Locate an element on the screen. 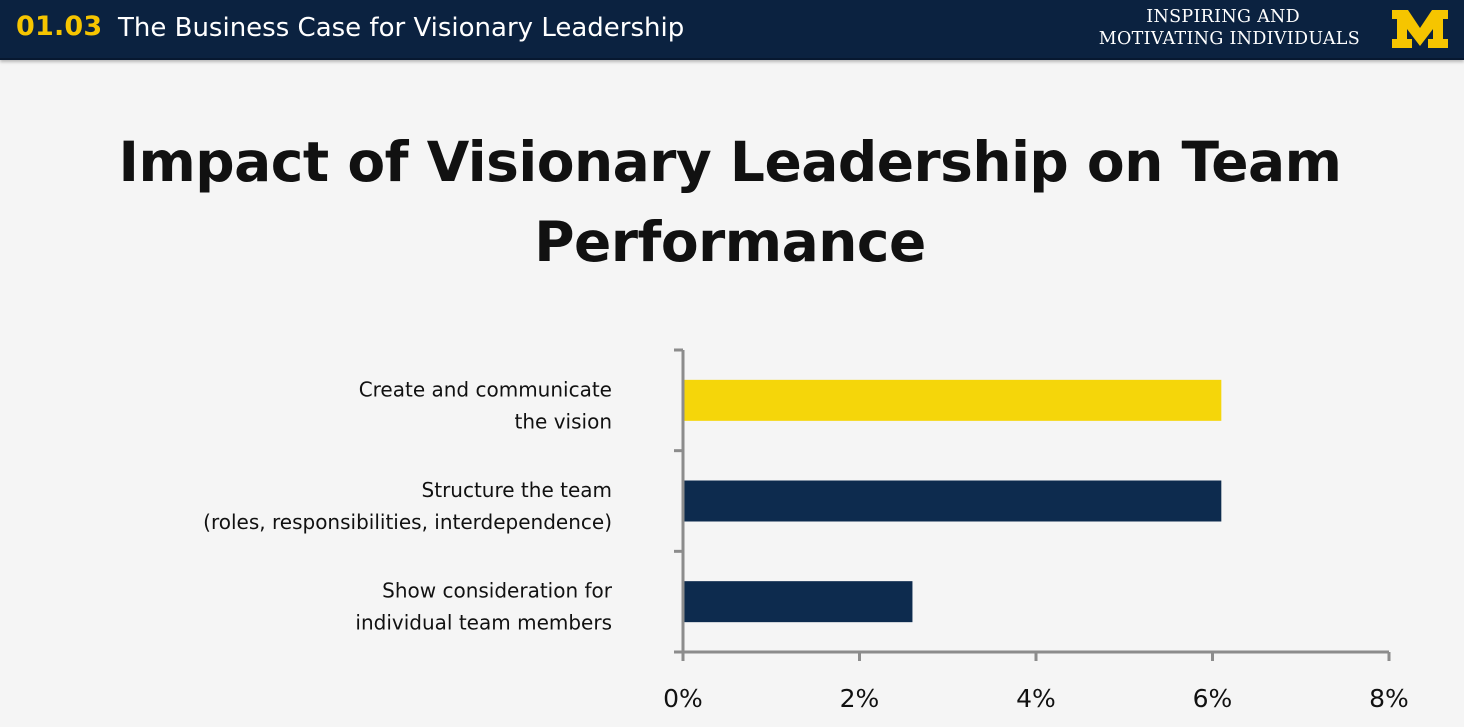  x-tick-label-5: 8% is located at coordinates (1389, 698).